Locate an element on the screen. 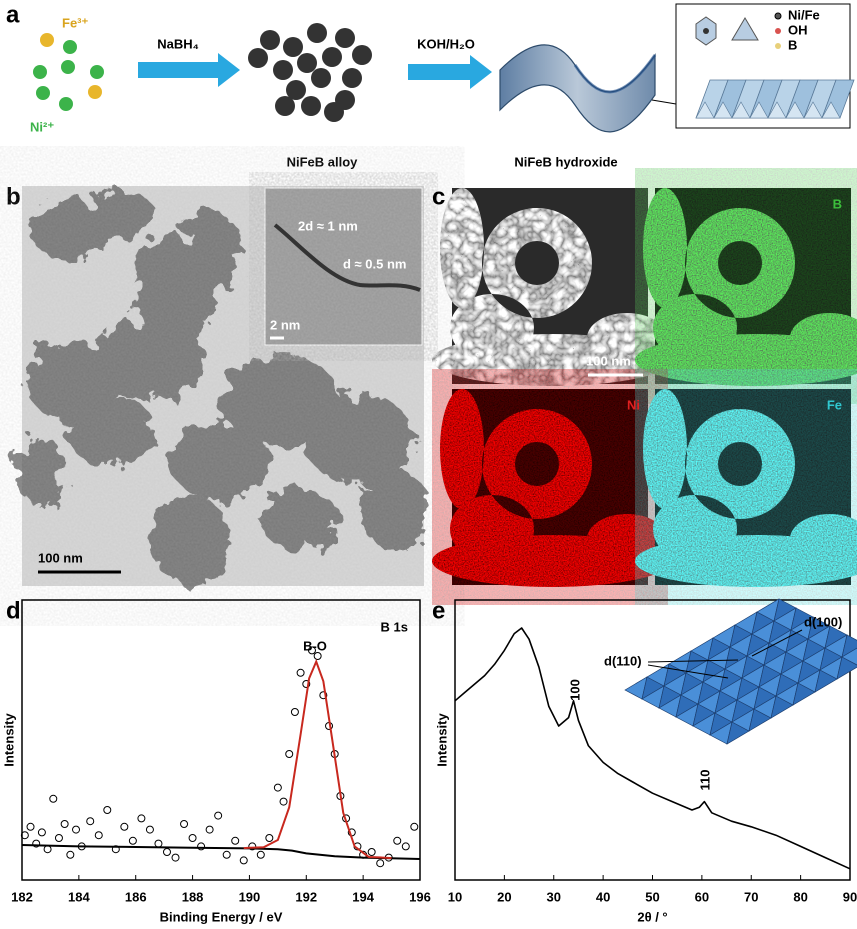 This screenshot has width=857, height=929. legend-label: OH is located at coordinates (798, 29).